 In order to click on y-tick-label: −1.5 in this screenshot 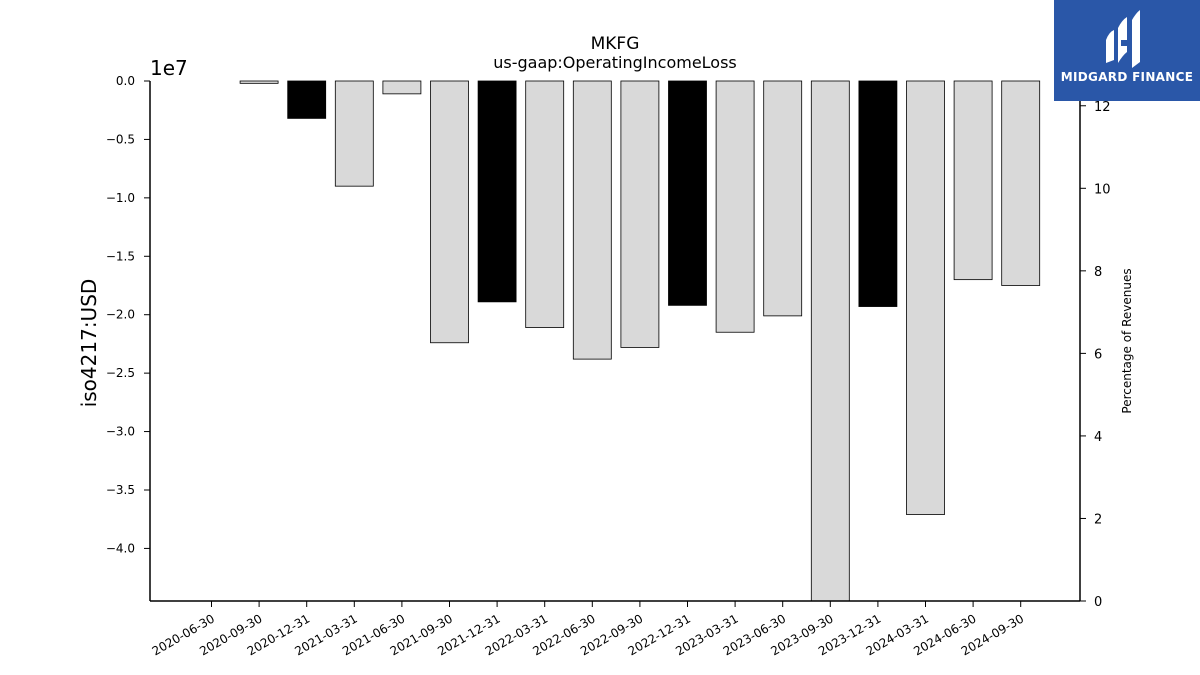, I will do `click(120, 256)`.